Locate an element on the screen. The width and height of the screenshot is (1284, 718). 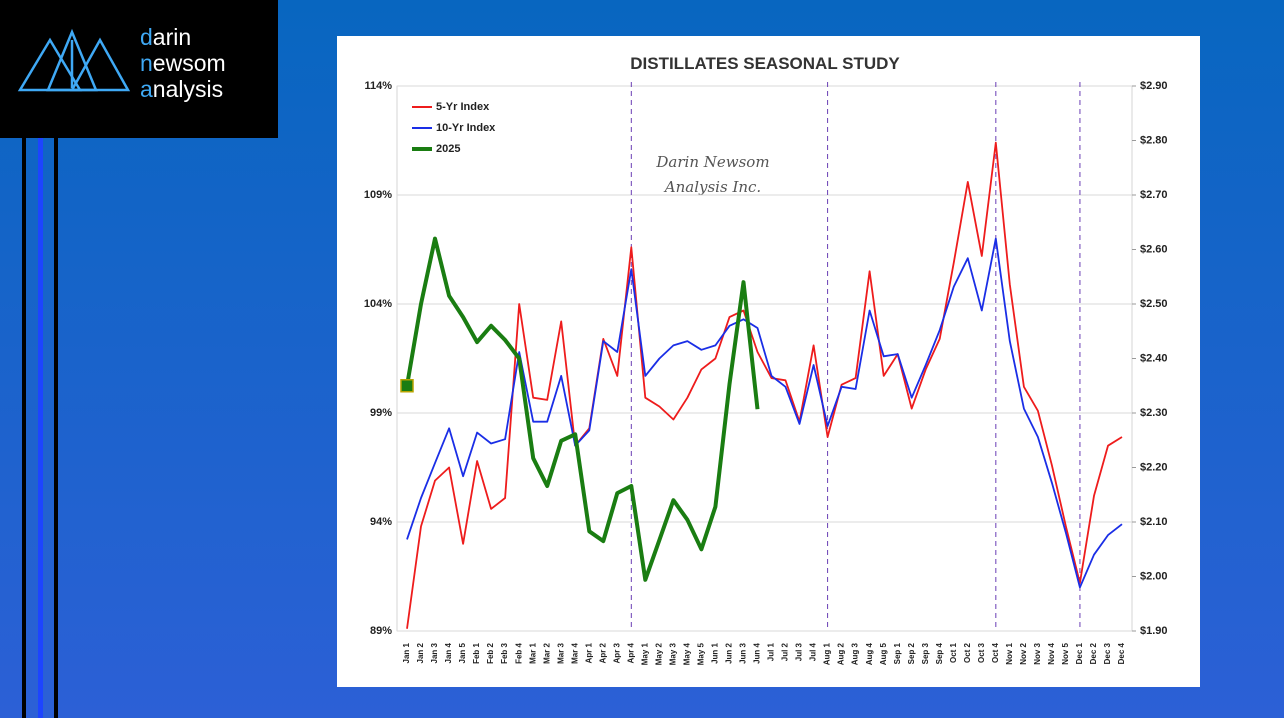
x-tick-label: Jan 3 is located at coordinates (434, 652).